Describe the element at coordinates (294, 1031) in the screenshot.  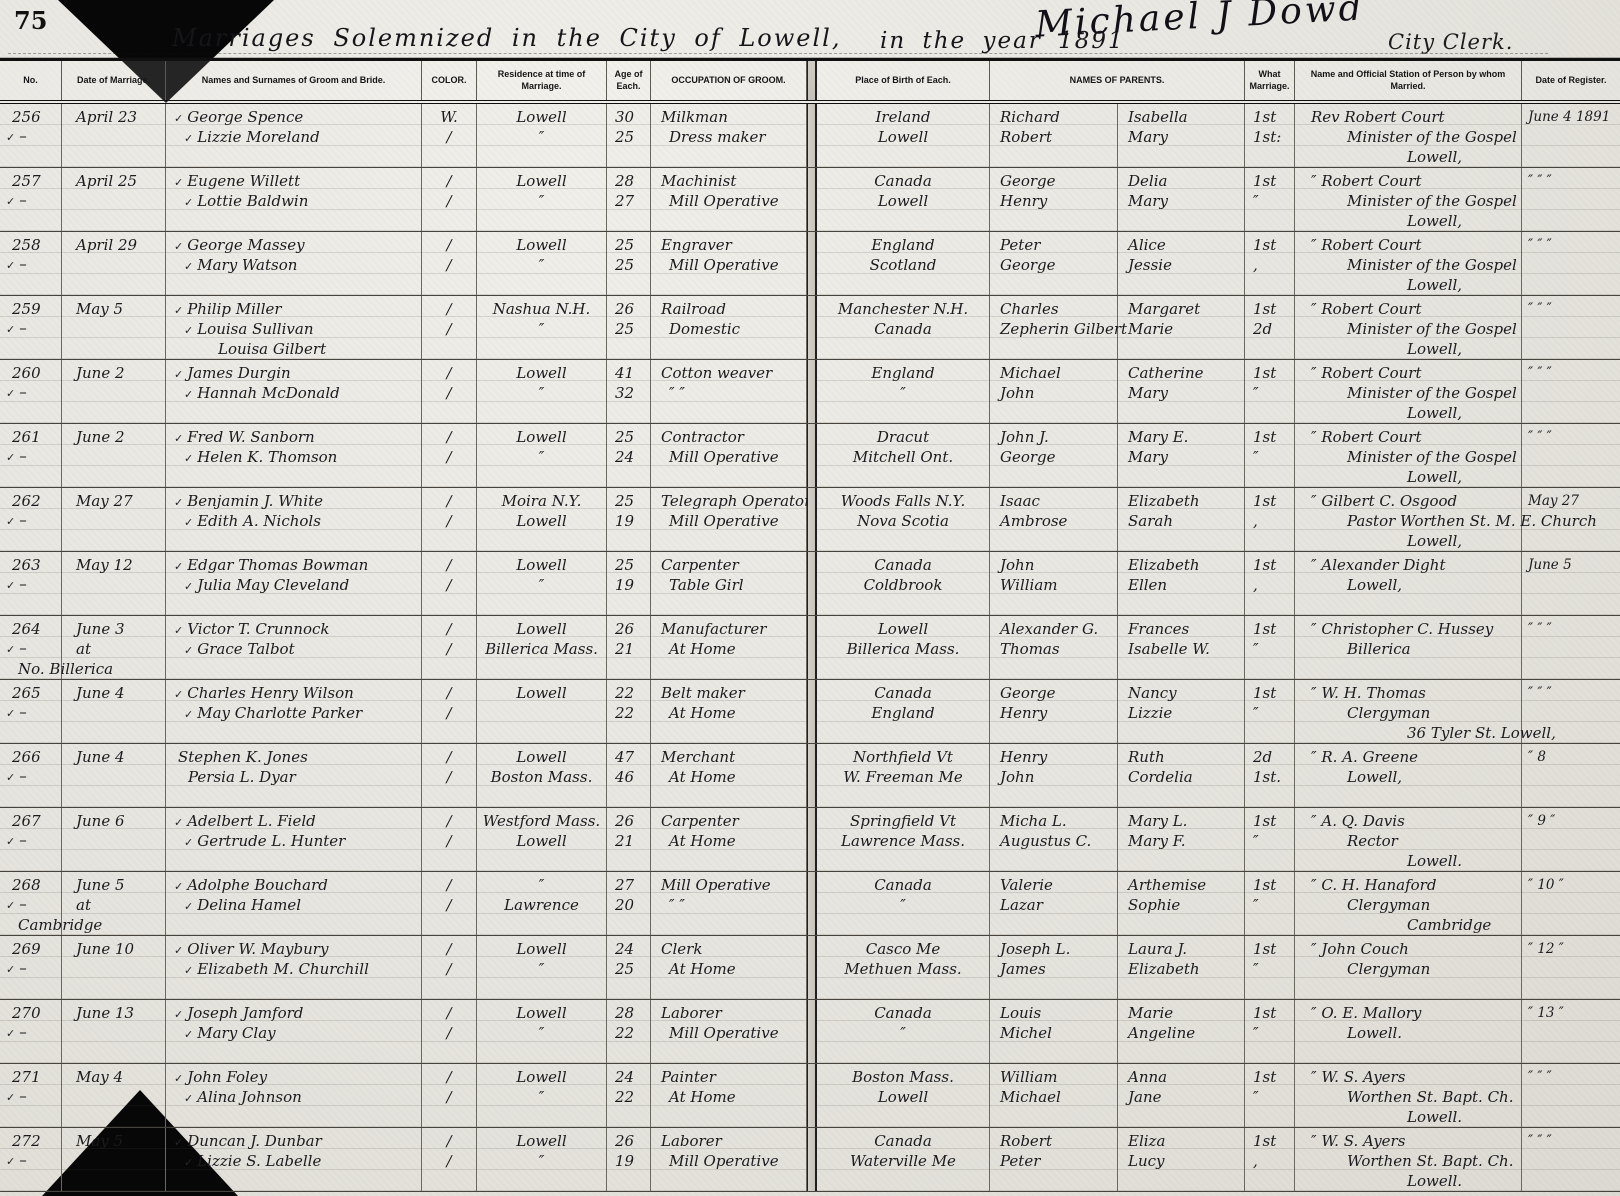
I see `names-groom-bride: ✓ Joseph Jamford ✓ Mary Clay` at that location.